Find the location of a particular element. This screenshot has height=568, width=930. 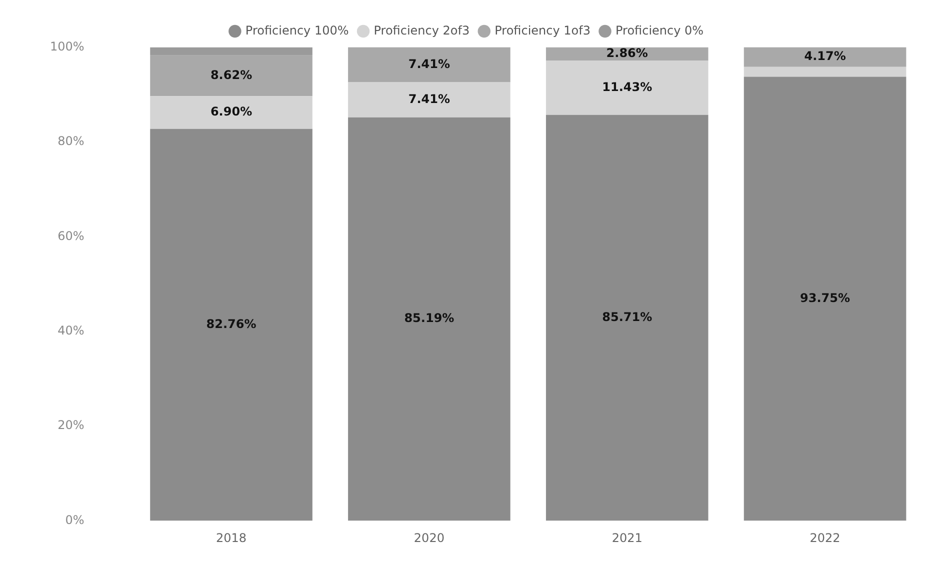

data-label: 93.75% is located at coordinates (825, 297).